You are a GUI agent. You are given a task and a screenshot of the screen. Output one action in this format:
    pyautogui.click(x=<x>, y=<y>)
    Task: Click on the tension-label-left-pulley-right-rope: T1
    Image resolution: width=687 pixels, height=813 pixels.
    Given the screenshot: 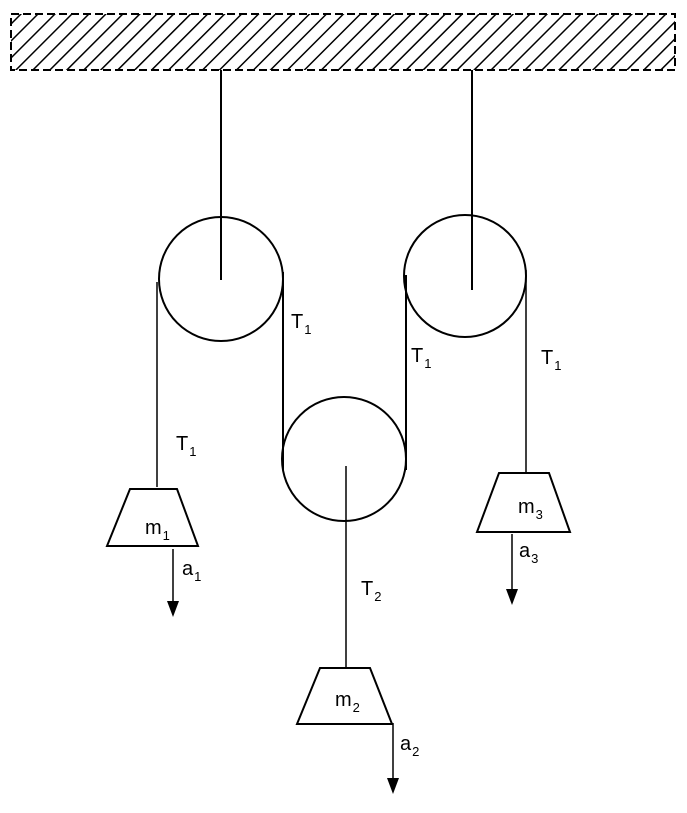 What is the action you would take?
    pyautogui.click(x=301, y=324)
    